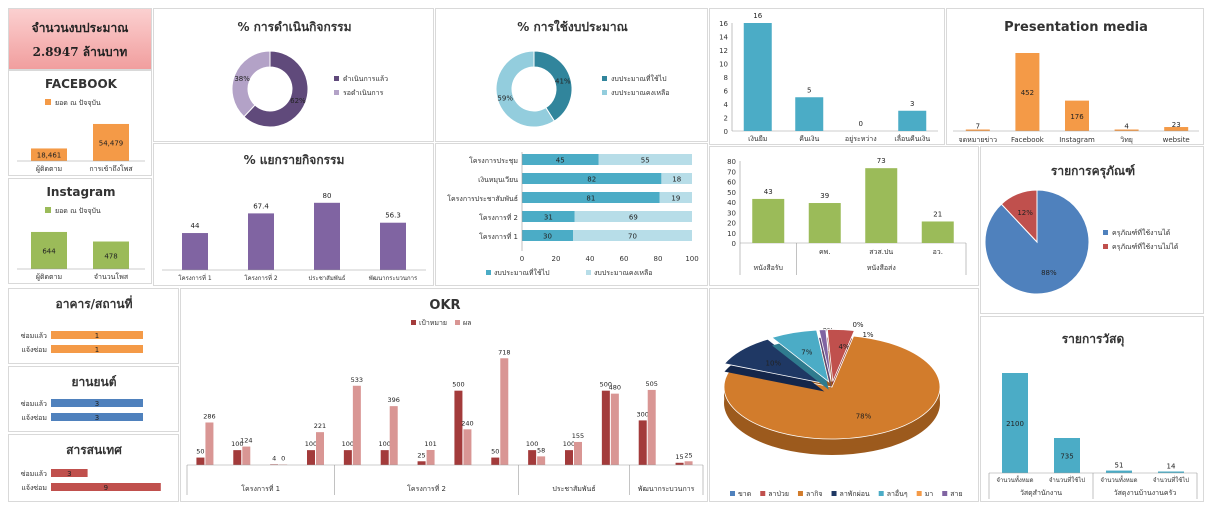 Image resolution: width=1211 pixels, height=508 pixels. I want to click on instagram-category-label: ผู้ติดตาม, so click(49, 277).